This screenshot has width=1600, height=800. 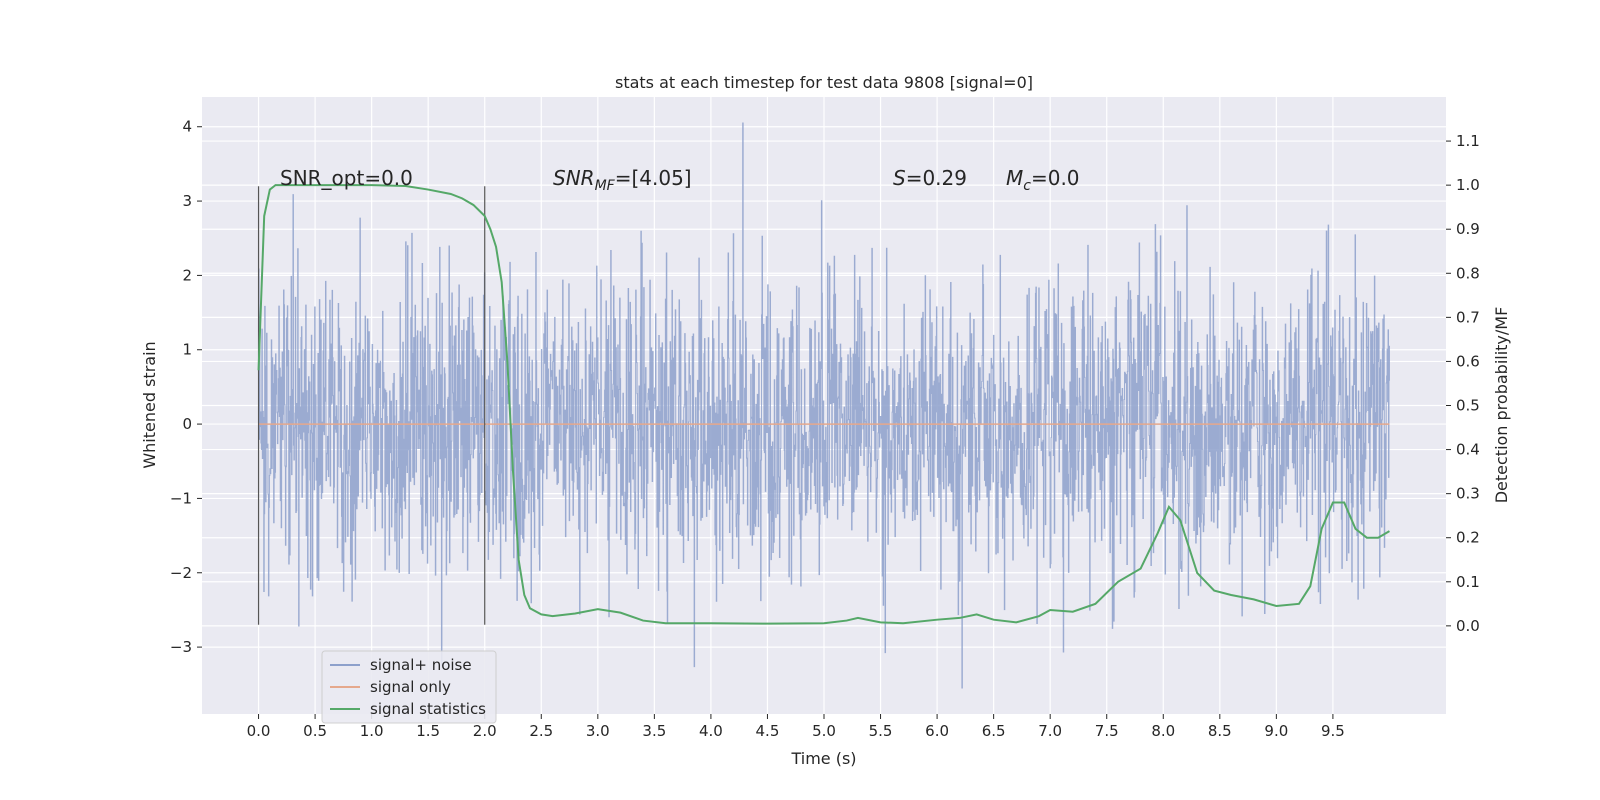 I want to click on x-tick-label: 7.5, so click(x=1107, y=731).